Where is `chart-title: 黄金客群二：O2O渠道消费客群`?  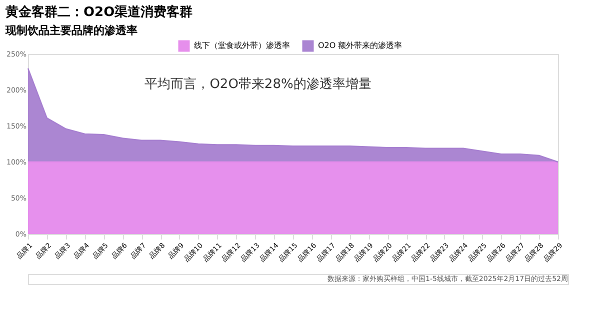
chart-title: 黄金客群二：O2O渠道消费客群 is located at coordinates (98, 12).